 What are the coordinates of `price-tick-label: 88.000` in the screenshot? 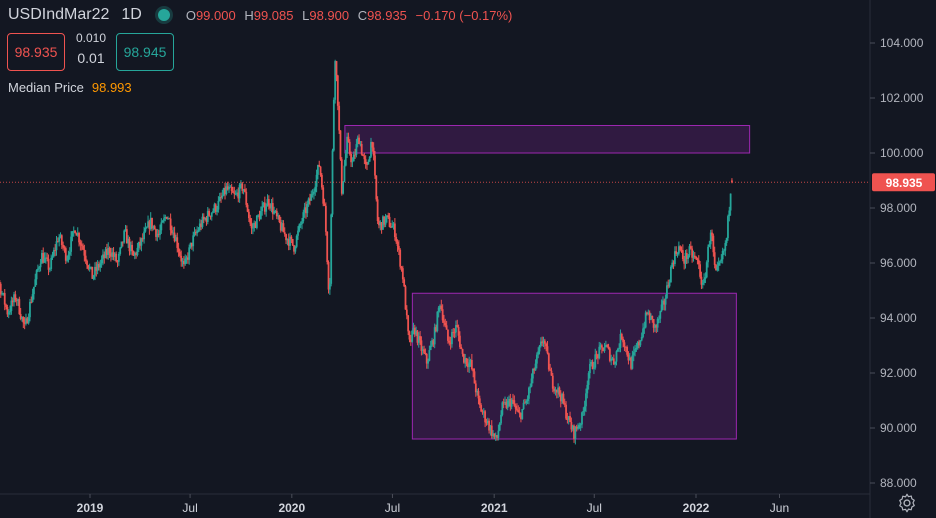 It's located at (898, 483).